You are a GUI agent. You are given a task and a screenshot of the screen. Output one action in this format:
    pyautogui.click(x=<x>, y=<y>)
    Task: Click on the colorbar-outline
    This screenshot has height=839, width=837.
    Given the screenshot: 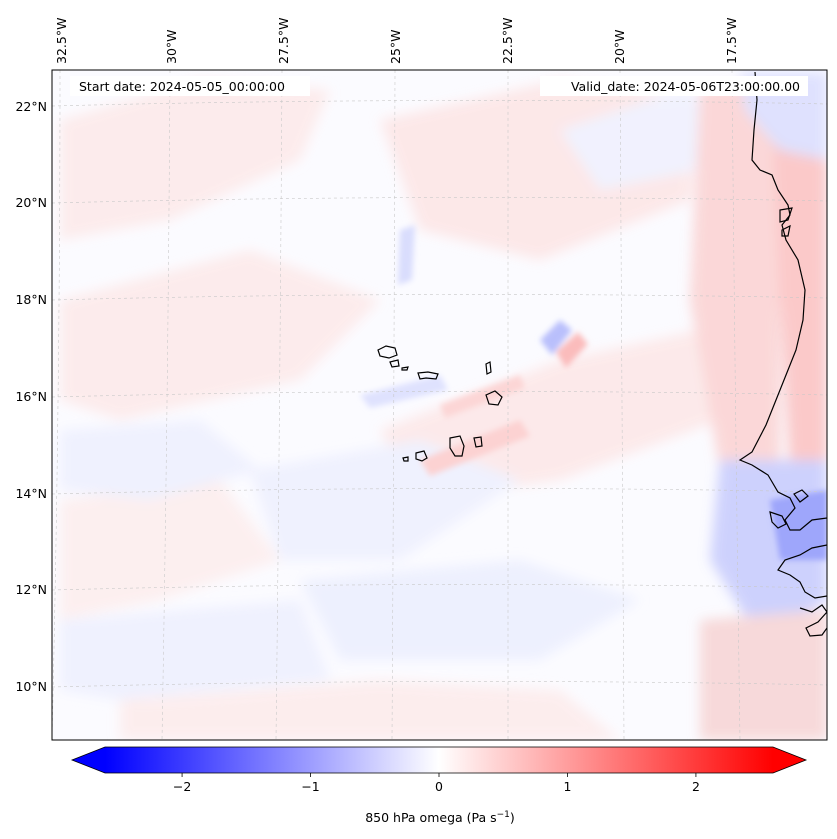 What is the action you would take?
    pyautogui.click(x=439, y=760)
    